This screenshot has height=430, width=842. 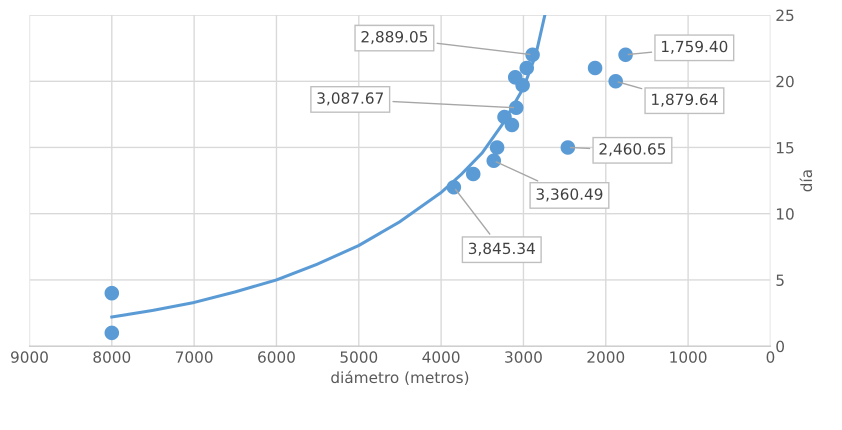 I want to click on x-tick-label: 4000, so click(x=441, y=357).